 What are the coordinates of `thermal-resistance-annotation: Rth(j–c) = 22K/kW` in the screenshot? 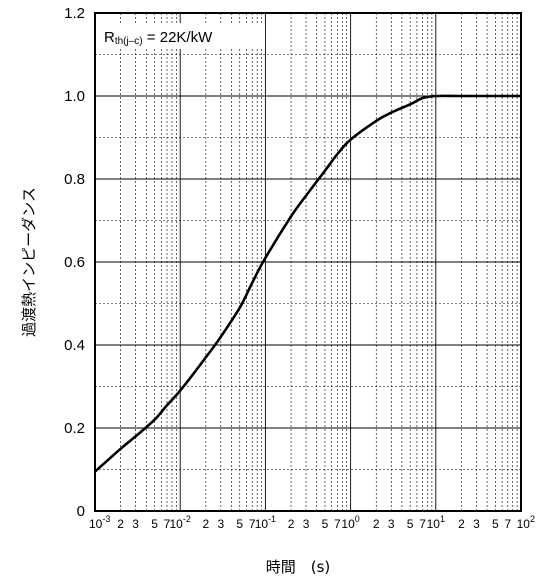 It's located at (158, 38).